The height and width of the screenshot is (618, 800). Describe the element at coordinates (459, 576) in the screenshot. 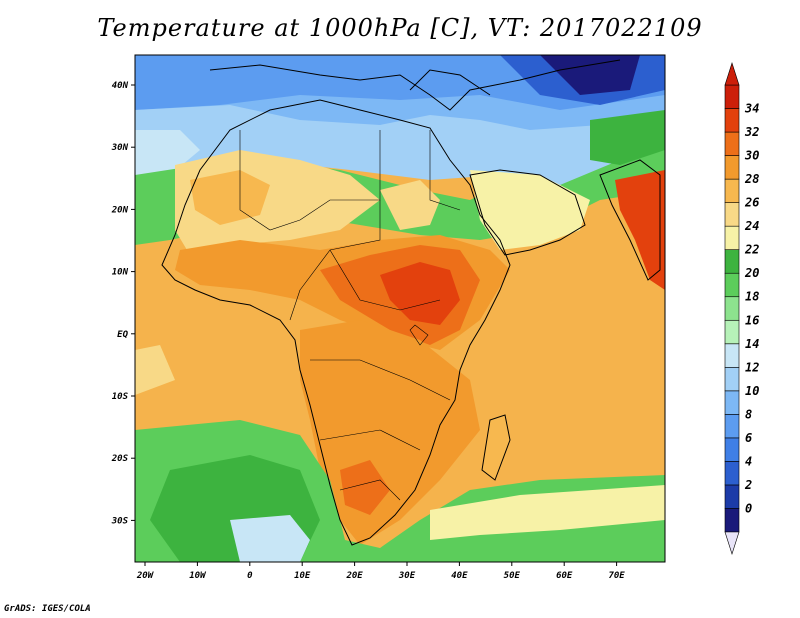

I see `lon-label: 40E` at that location.